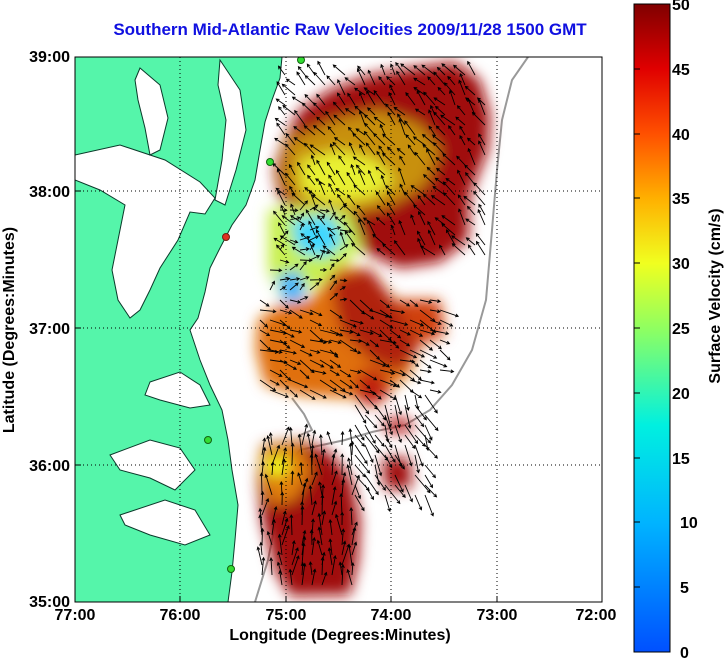 This screenshot has width=724, height=659. Describe the element at coordinates (681, 394) in the screenshot. I see `colorbar-tick-label: 20` at that location.